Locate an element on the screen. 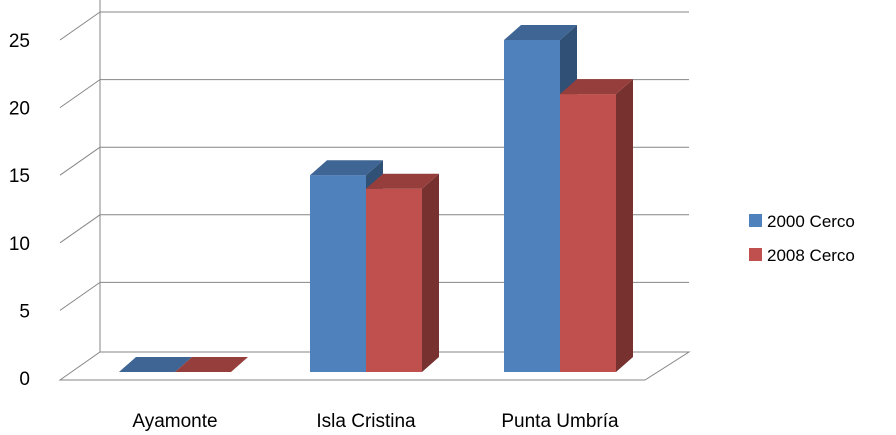 Image resolution: width=896 pixels, height=435 pixels. legend: 2000 Cerco 2008 Cerco is located at coordinates (802, 238).